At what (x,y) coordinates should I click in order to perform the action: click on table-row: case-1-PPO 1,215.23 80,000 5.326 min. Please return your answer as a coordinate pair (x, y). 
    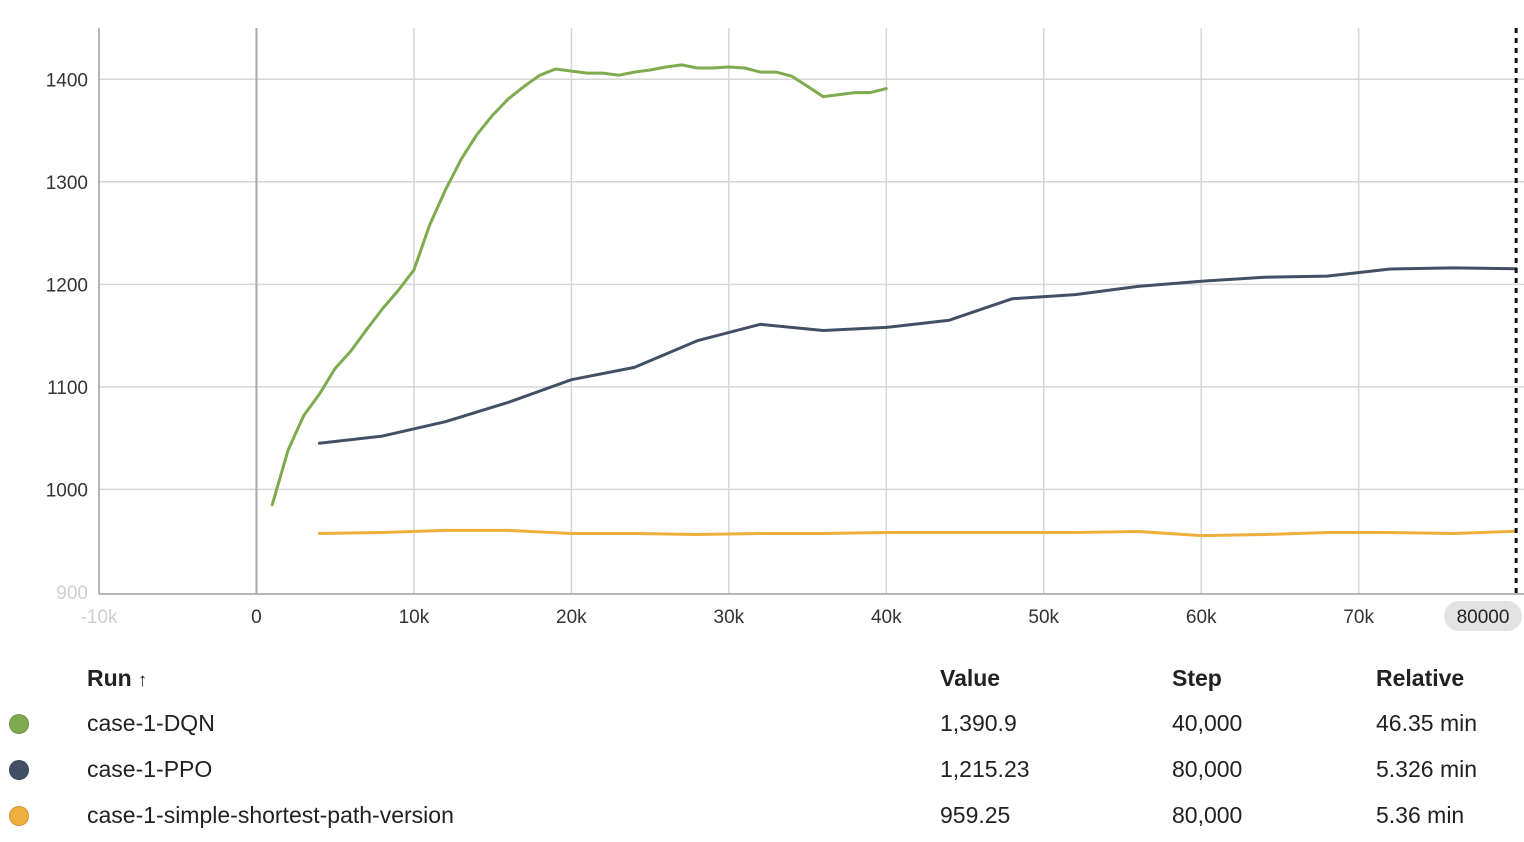
    Looking at the image, I should click on (762, 769).